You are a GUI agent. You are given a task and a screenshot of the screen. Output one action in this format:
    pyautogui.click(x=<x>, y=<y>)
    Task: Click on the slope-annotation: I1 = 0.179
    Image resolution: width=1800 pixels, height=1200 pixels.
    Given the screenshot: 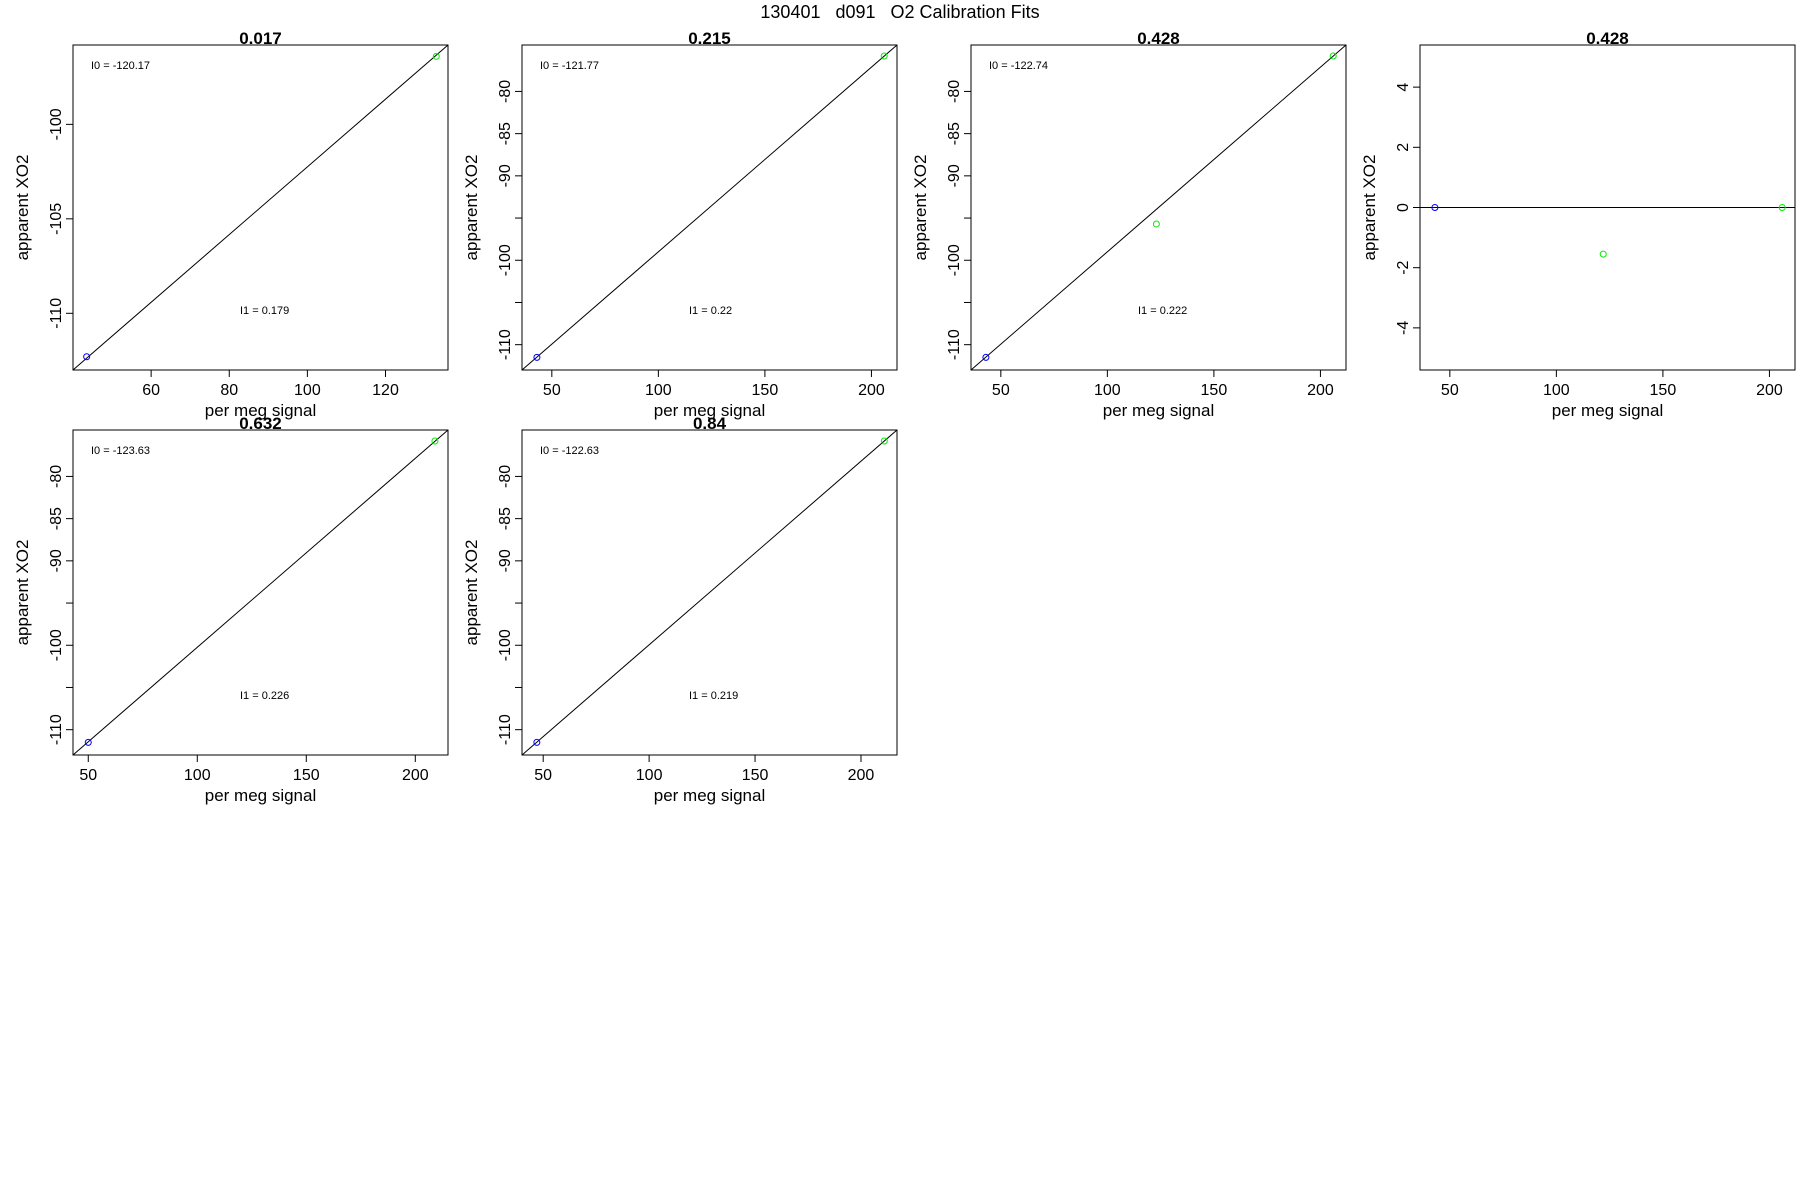 What is the action you would take?
    pyautogui.click(x=264, y=311)
    